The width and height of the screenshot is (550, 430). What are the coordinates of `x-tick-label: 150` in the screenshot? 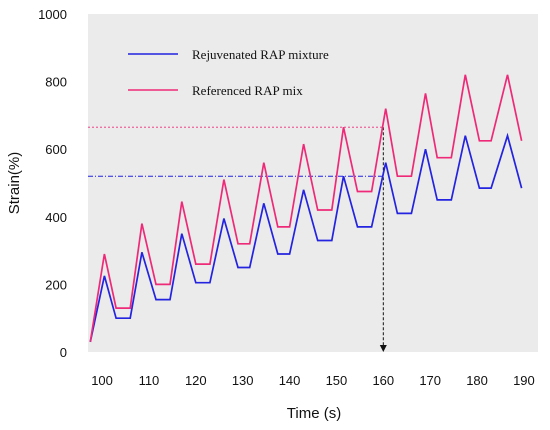 It's located at (337, 380).